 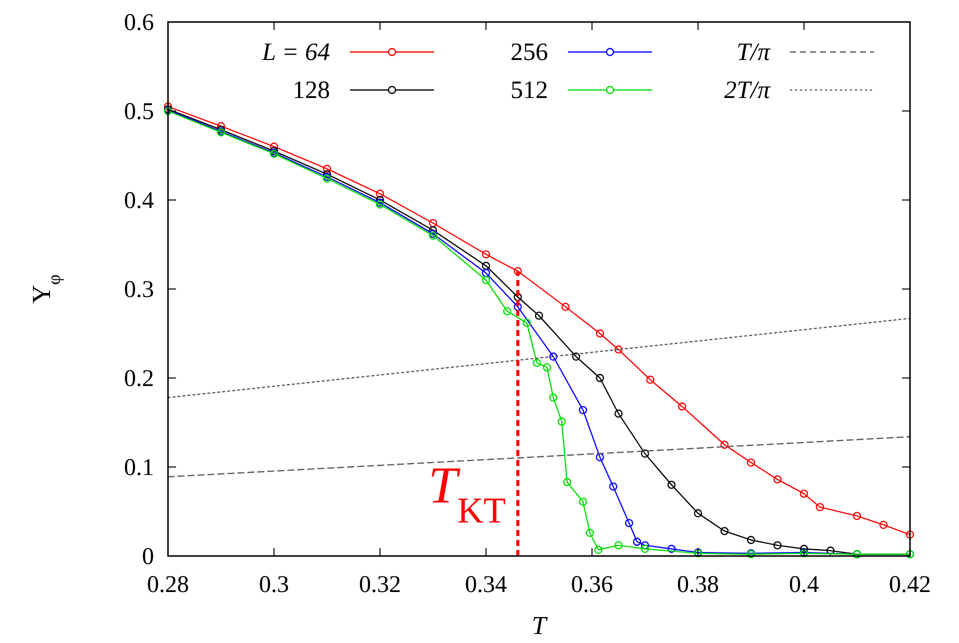 What do you see at coordinates (592, 585) in the screenshot?
I see `x-tick-label: 0.36` at bounding box center [592, 585].